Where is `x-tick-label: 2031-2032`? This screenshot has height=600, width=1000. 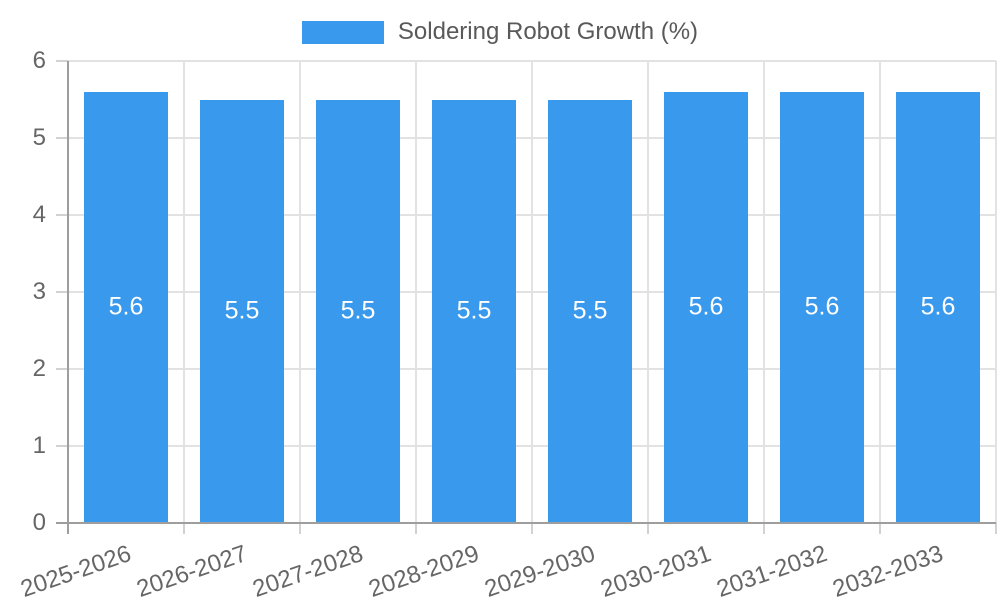
x-tick-label: 2031-2032 is located at coordinates (772, 570).